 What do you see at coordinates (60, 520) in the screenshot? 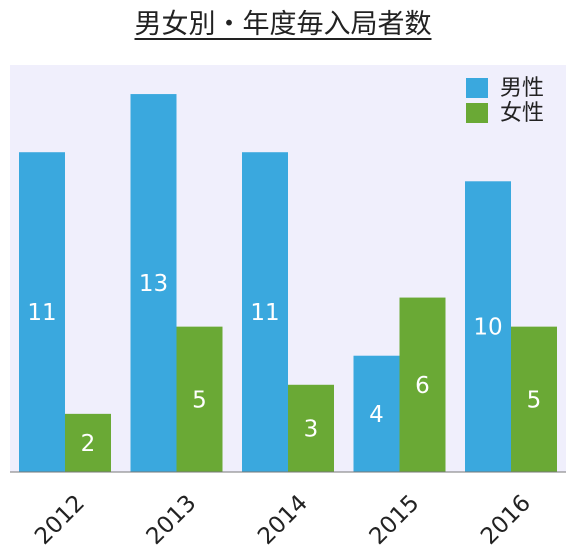
I see `x-tick-label-2012: 2012` at bounding box center [60, 520].